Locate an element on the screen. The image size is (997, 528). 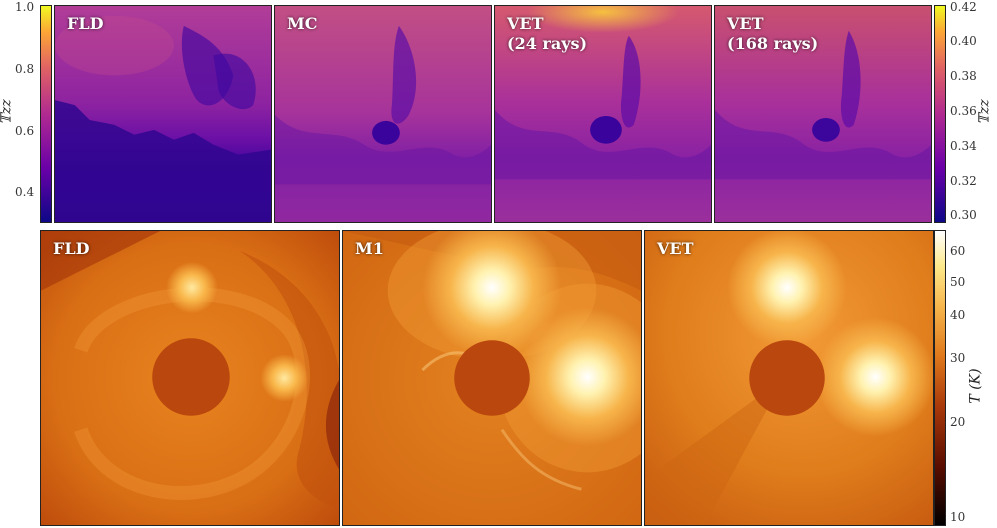
top-panel-vet-24-label: VET (24 rays) is located at coordinates (547, 33).